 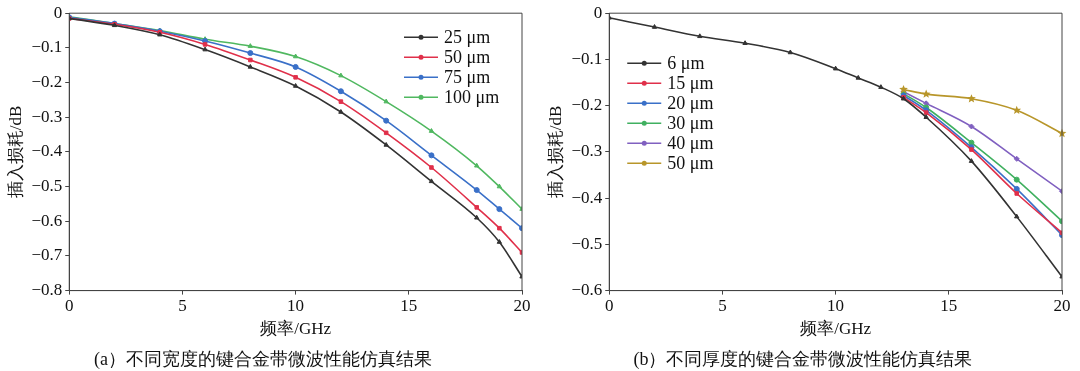 I want to click on legend-label: 40 μm, so click(x=690, y=142).